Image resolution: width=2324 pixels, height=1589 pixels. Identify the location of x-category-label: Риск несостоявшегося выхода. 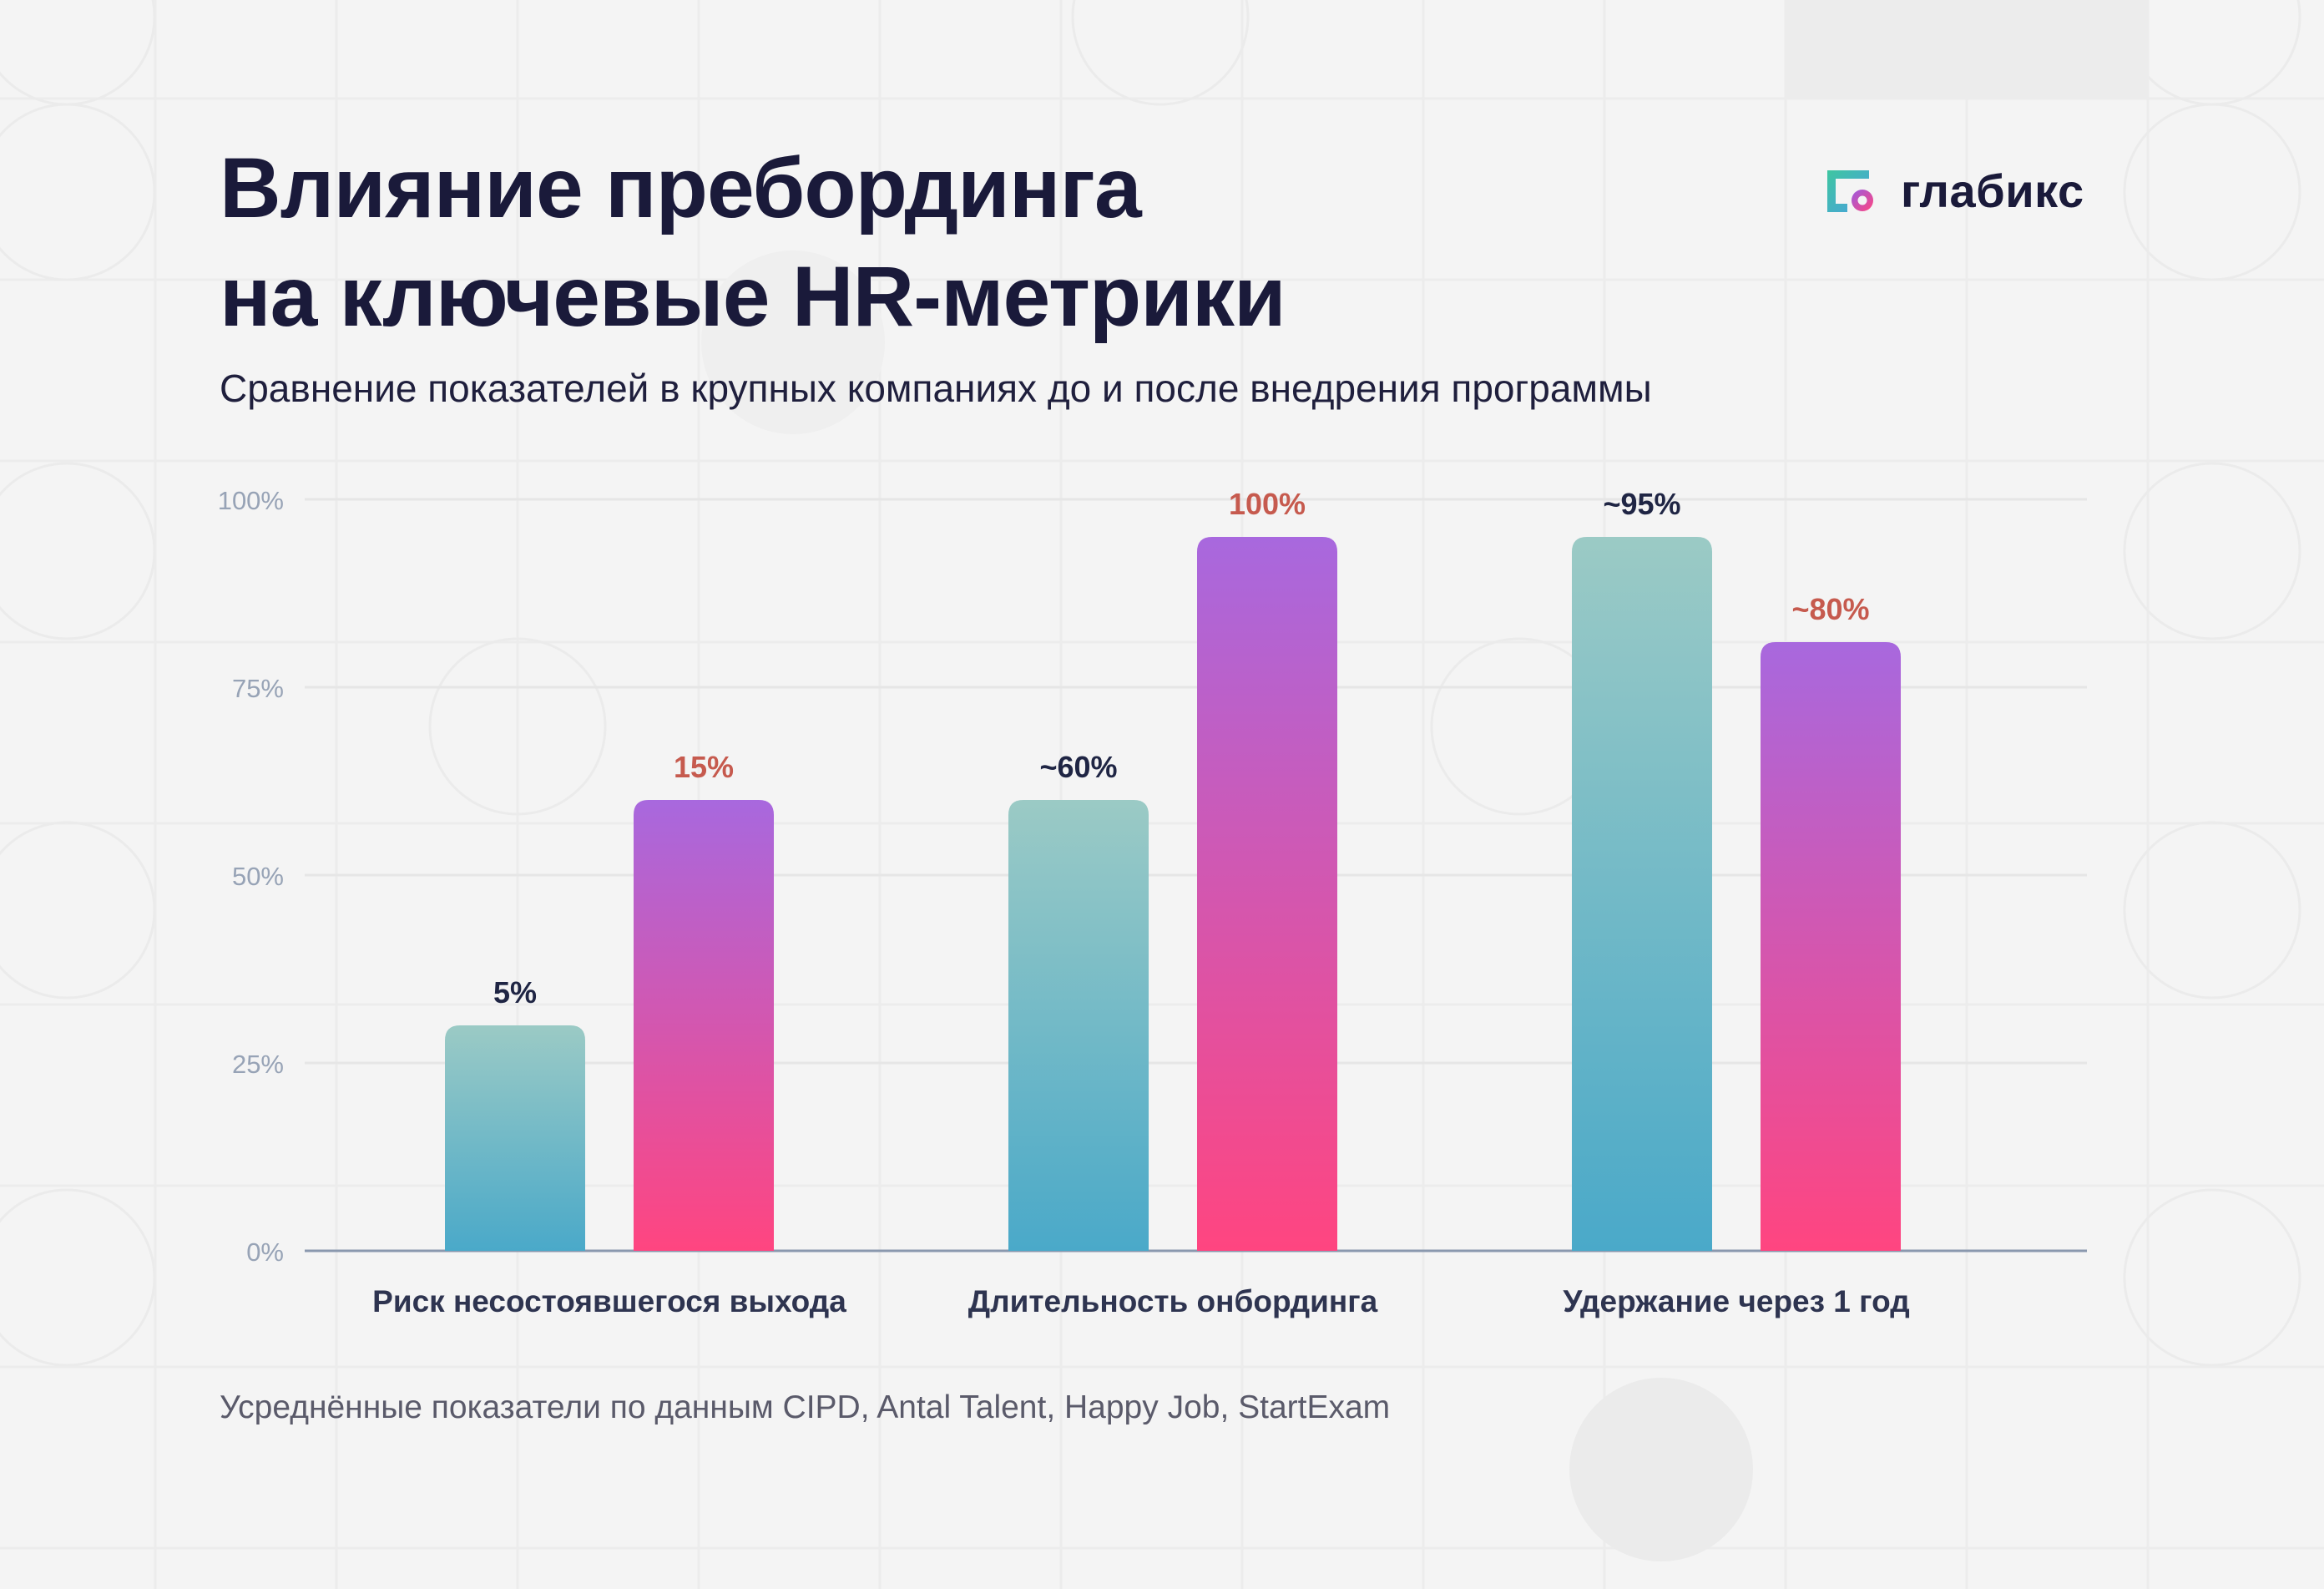
(609, 1301).